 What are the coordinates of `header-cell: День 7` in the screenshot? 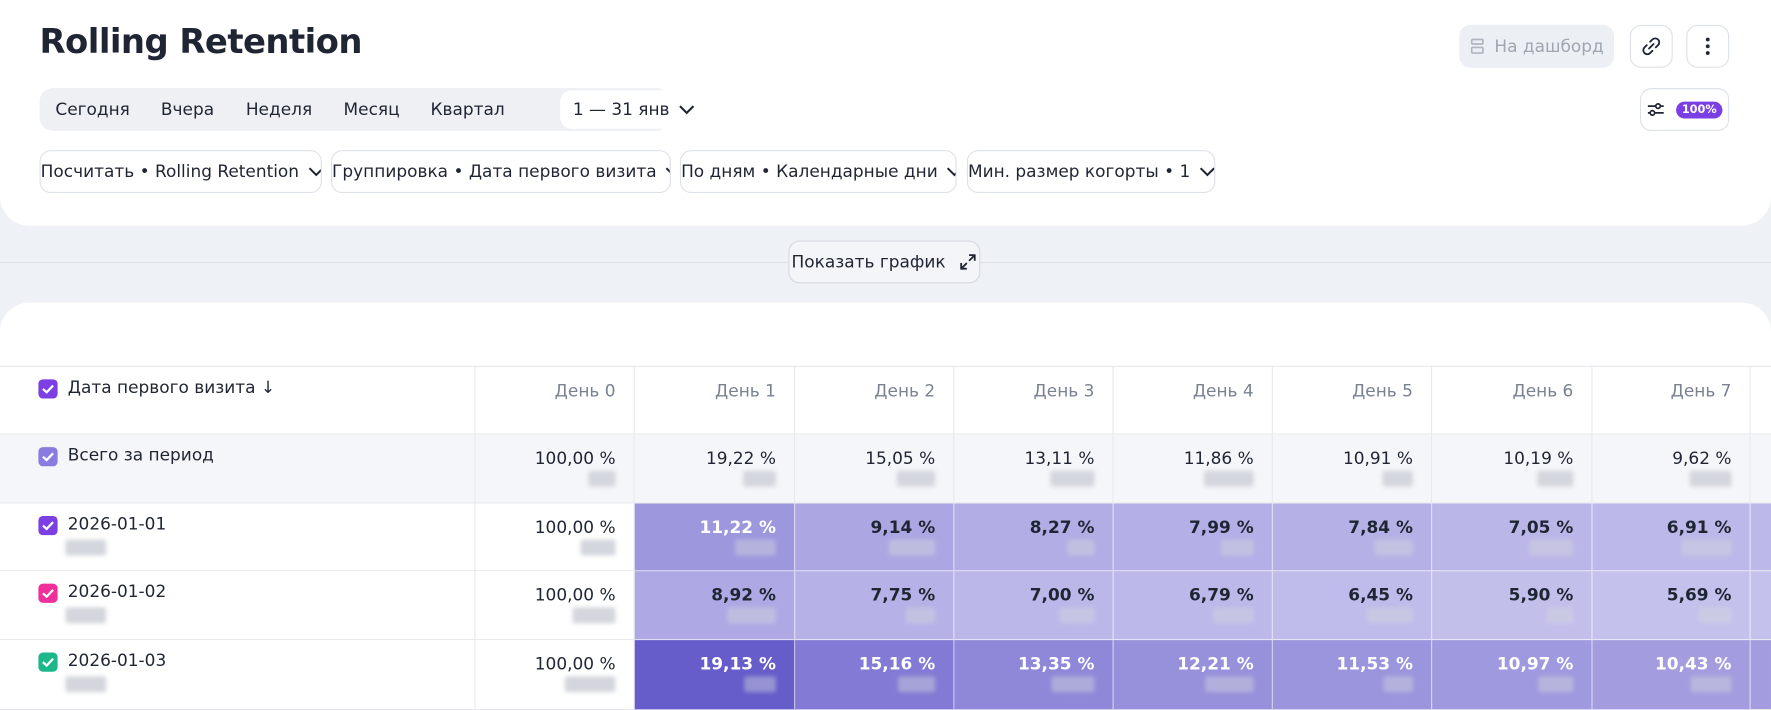 It's located at (1671, 400).